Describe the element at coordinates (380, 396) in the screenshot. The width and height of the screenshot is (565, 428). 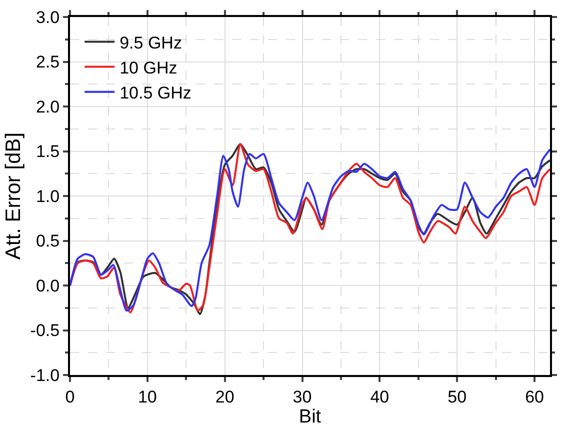
I see `x-tick-label: 40` at that location.